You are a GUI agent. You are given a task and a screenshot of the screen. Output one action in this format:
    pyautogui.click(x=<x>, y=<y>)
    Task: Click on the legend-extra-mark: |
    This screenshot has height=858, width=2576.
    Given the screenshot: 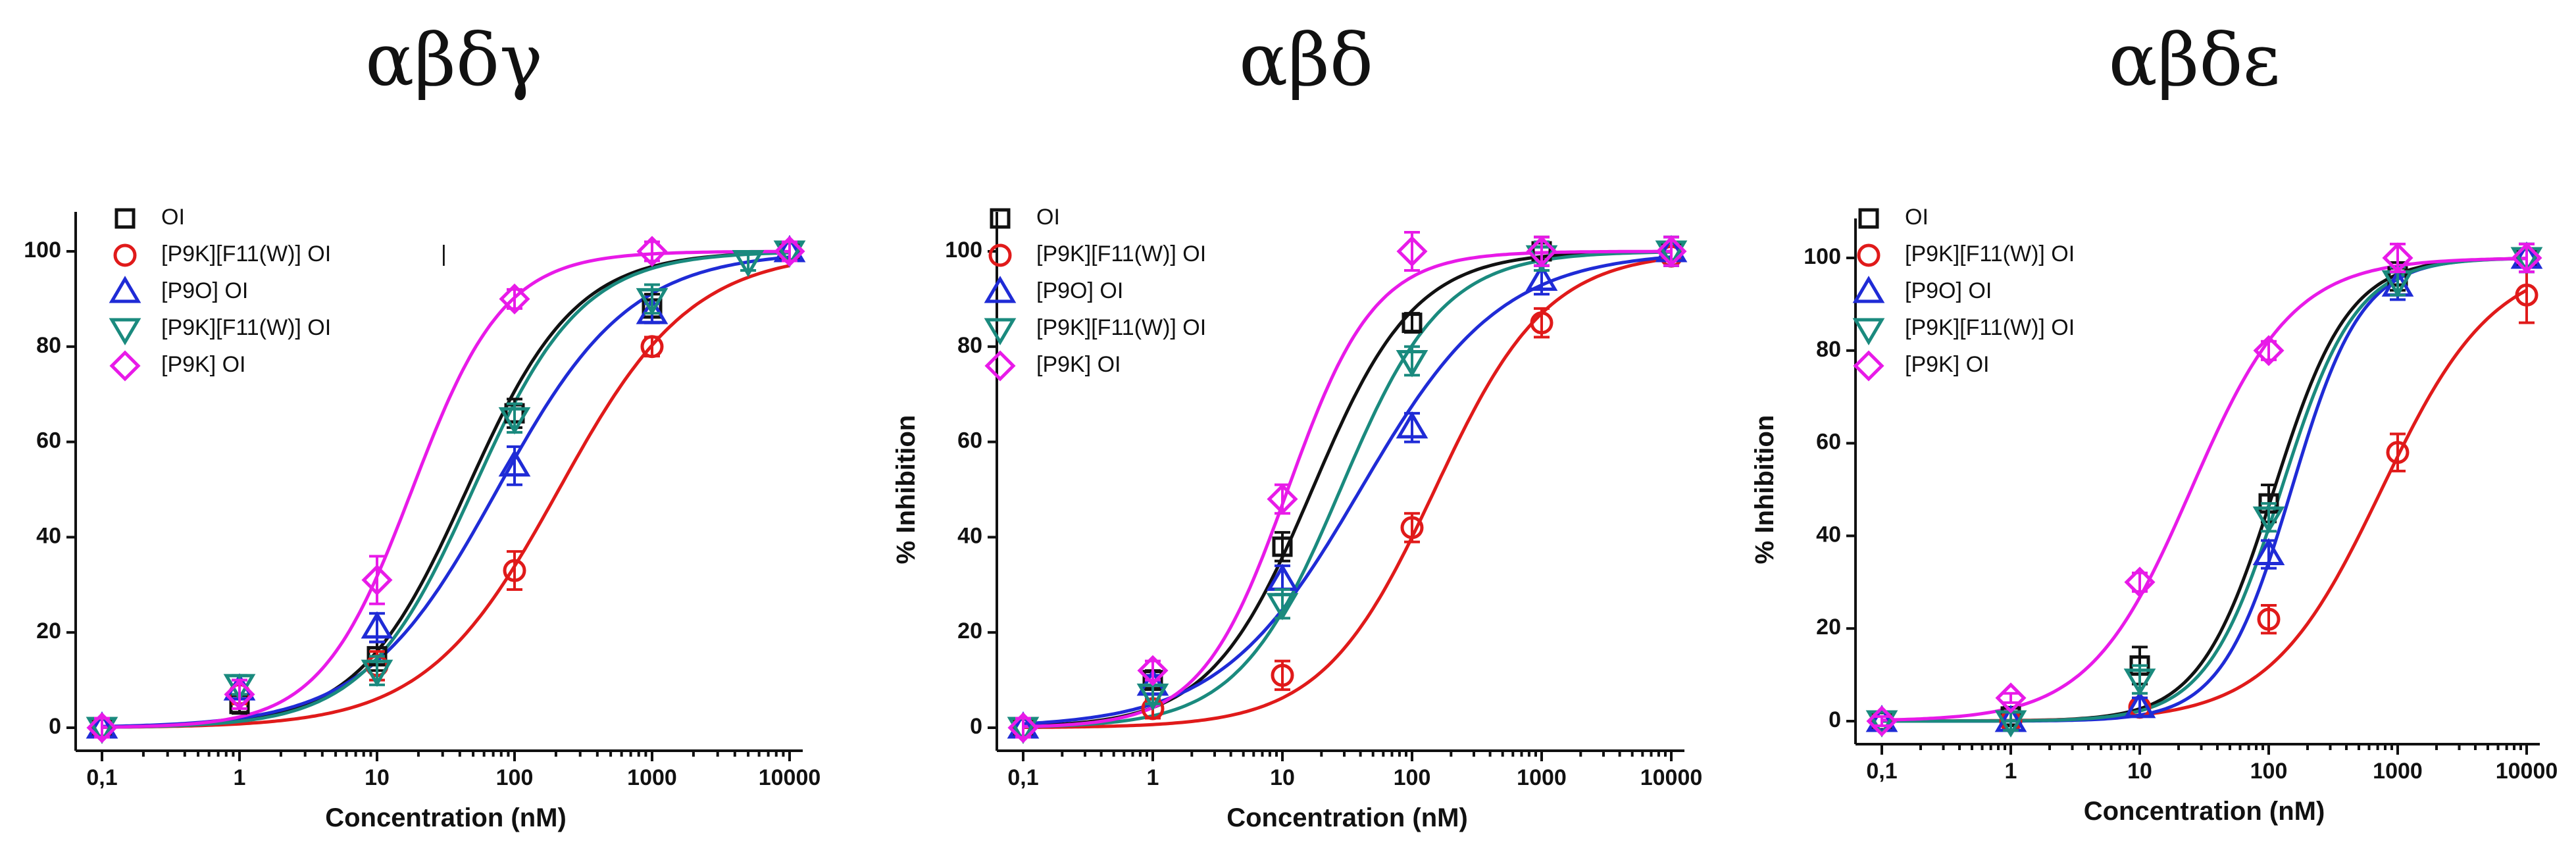 What is the action you would take?
    pyautogui.click(x=444, y=254)
    